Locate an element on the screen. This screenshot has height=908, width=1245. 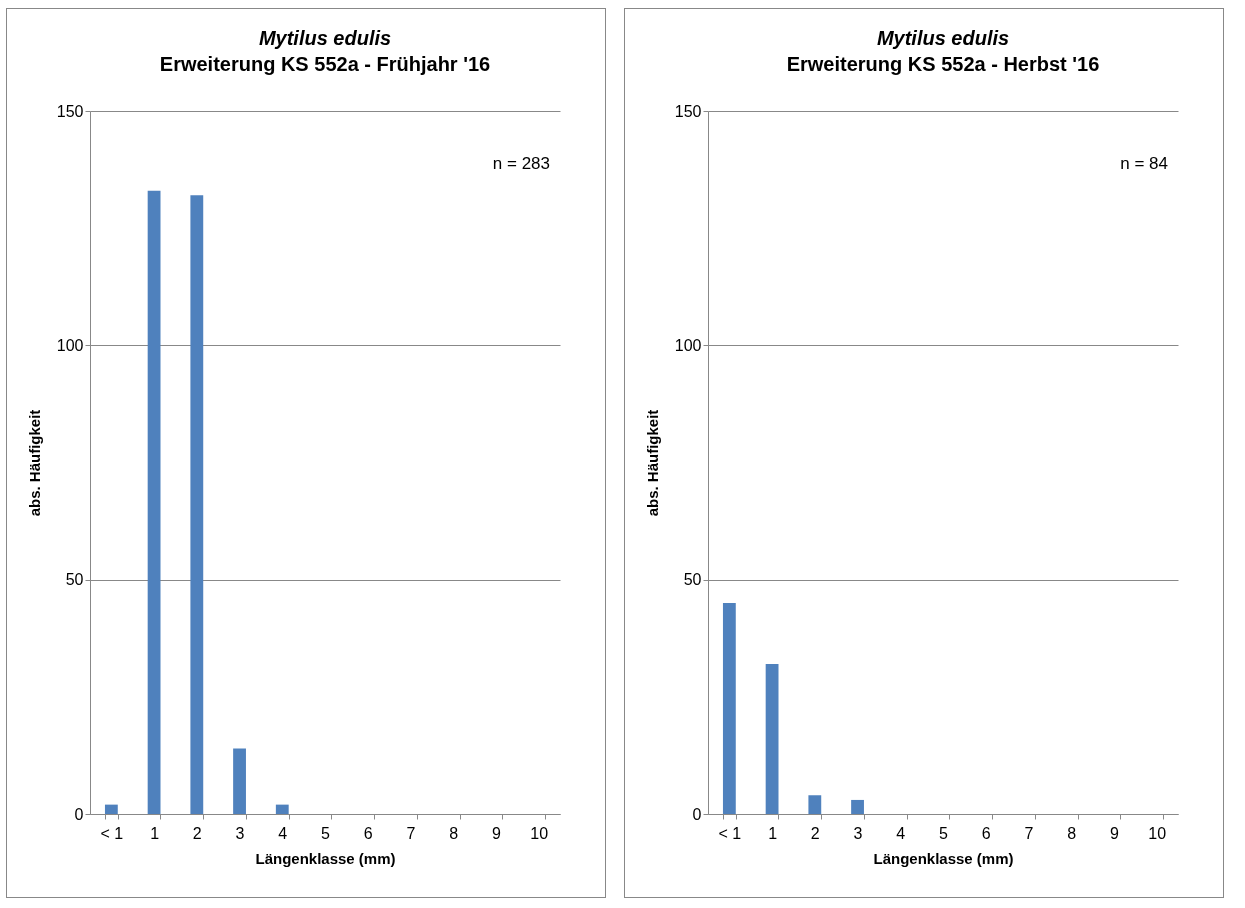
chart-subtitle: Erweiterung KS 552a - Frühjahr '16 is located at coordinates (325, 64).